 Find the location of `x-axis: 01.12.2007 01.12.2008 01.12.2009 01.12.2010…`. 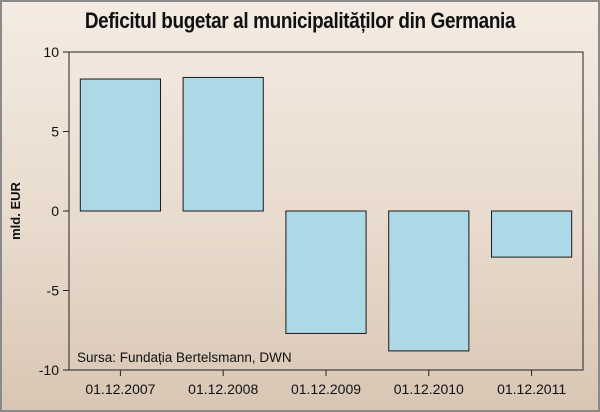

x-axis: 01.12.2007 01.12.2008 01.12.2009 01.12.2010… is located at coordinates (325, 383).